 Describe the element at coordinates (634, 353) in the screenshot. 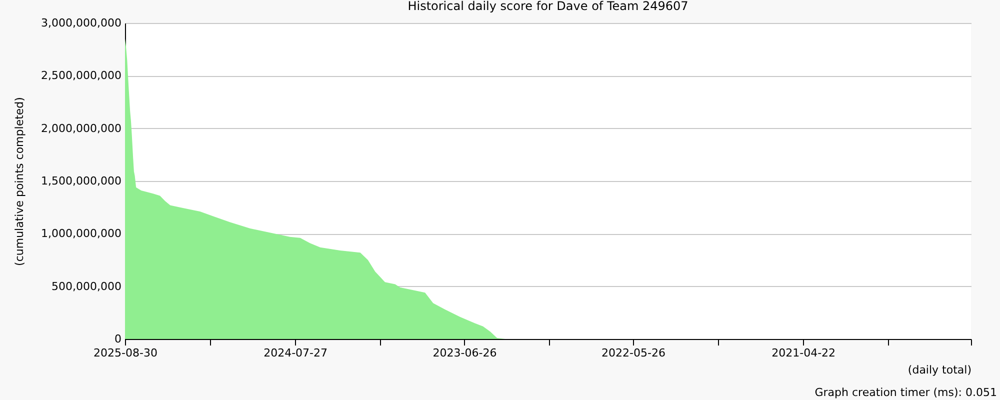

I see `x-tick-label: 2022-05-26` at that location.